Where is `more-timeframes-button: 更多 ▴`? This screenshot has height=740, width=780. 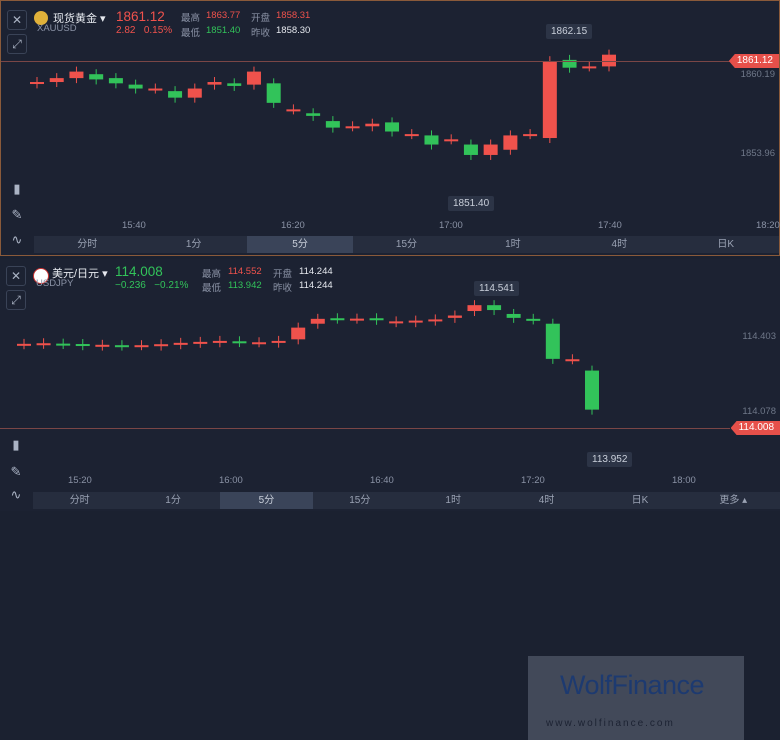 more-timeframes-button: 更多 ▴ is located at coordinates (733, 500).